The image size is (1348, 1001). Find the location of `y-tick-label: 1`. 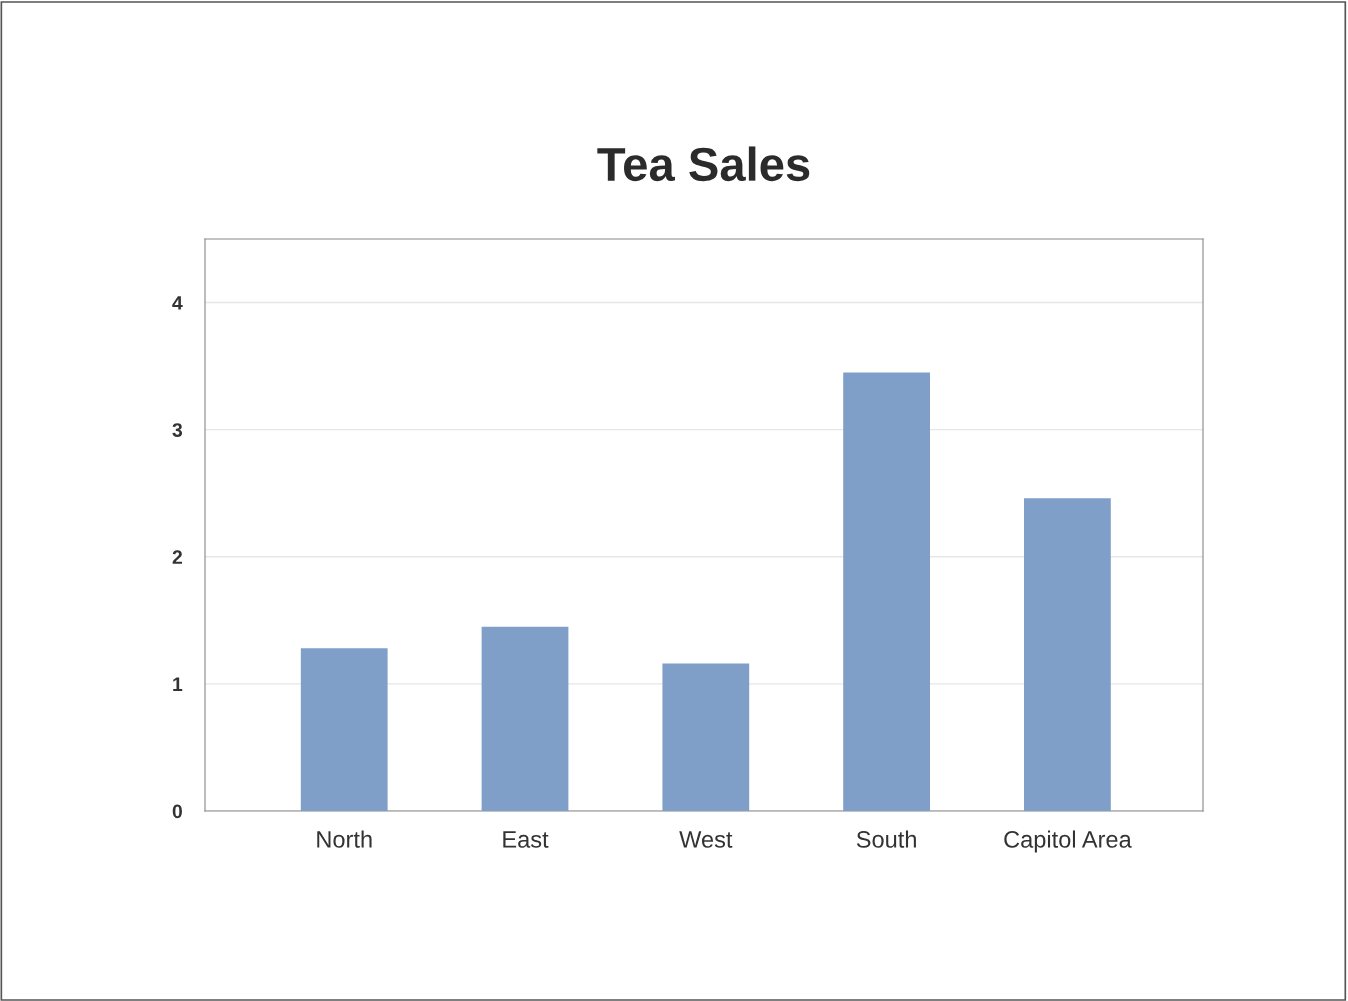

y-tick-label: 1 is located at coordinates (178, 684).